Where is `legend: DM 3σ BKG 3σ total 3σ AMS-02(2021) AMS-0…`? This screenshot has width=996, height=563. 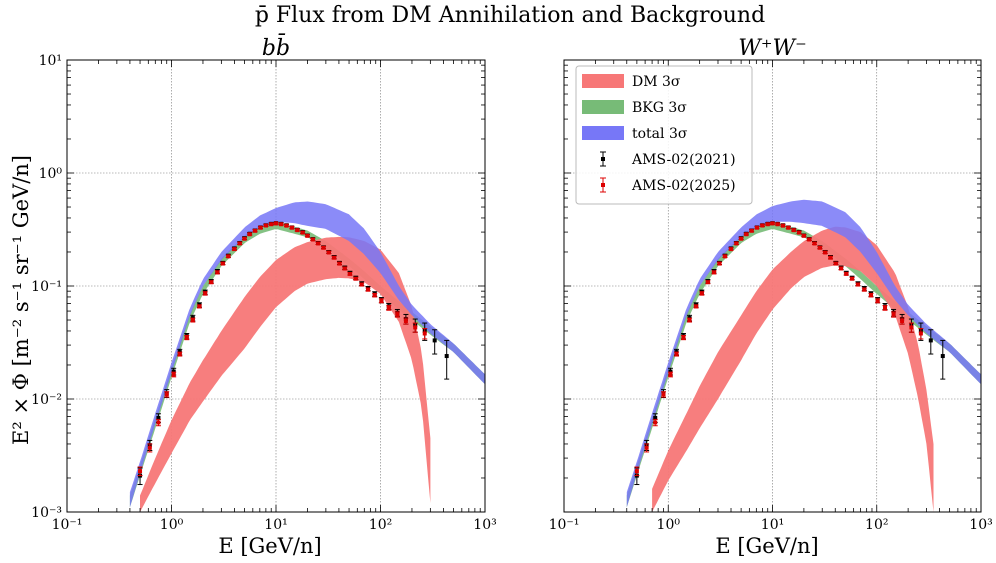
legend: DM 3σ BKG 3σ total 3σ AMS-02(2021) AMS-0… is located at coordinates (664, 135).